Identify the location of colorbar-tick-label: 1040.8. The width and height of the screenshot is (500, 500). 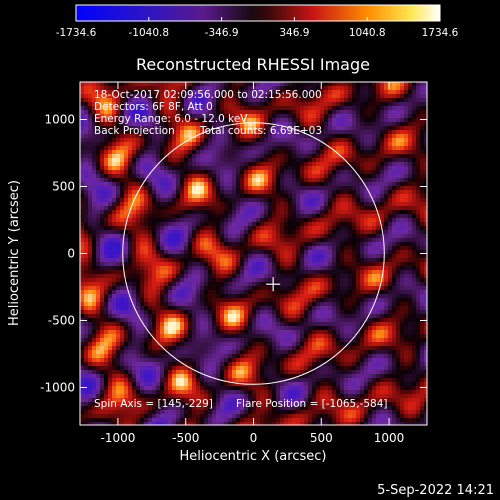
(367, 33).